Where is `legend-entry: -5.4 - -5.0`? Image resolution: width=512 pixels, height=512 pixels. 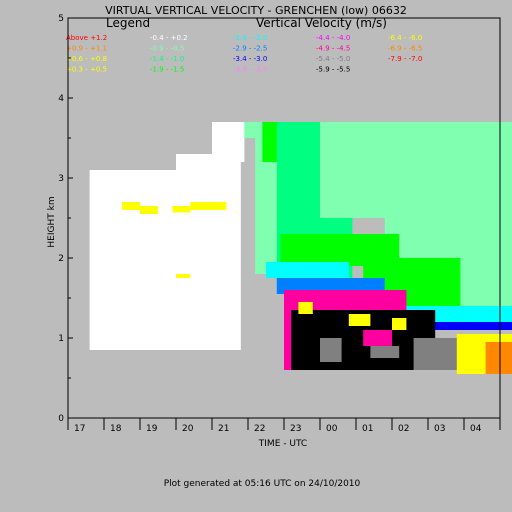
legend-entry: -5.4 - -5.0 is located at coordinates (333, 59).